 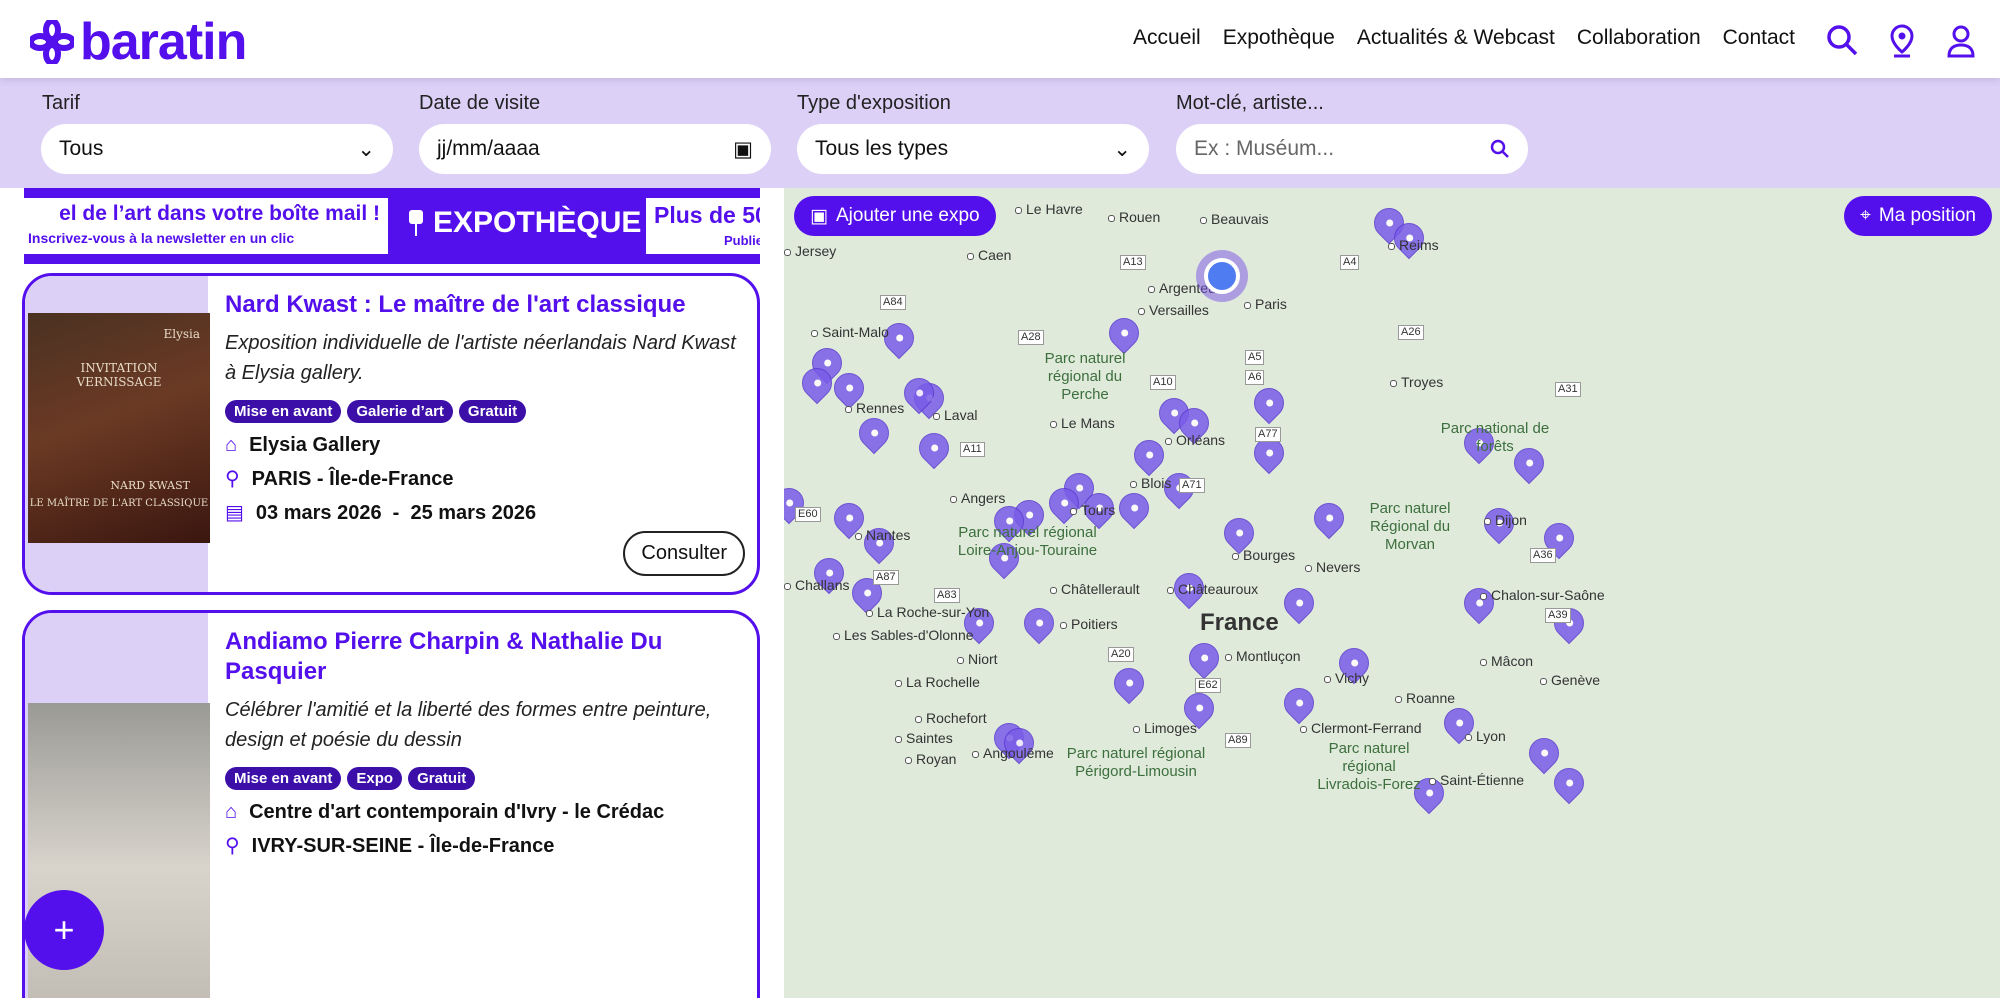 What do you see at coordinates (1208, 685) in the screenshot?
I see `road-label: E62` at bounding box center [1208, 685].